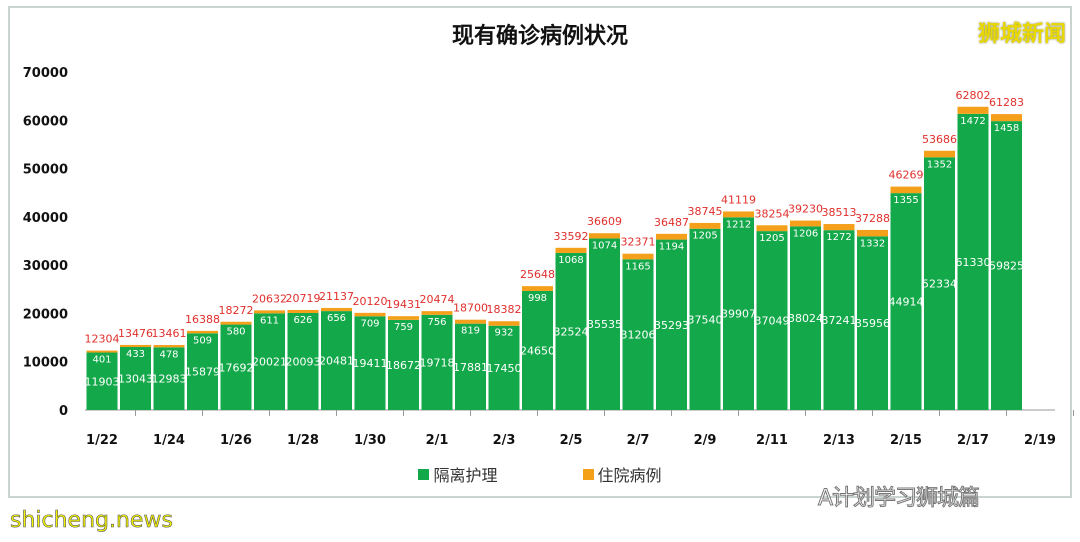  What do you see at coordinates (465, 475) in the screenshot?
I see `legend-label: 隔离护理` at bounding box center [465, 475].